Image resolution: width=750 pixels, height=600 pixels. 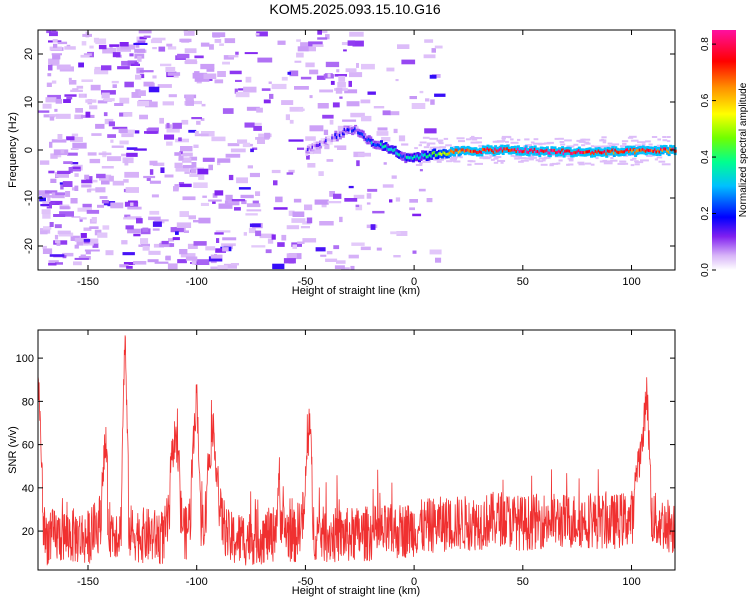 I want to click on spectrogram-y-tick-label: 20, so click(x=29, y=54).